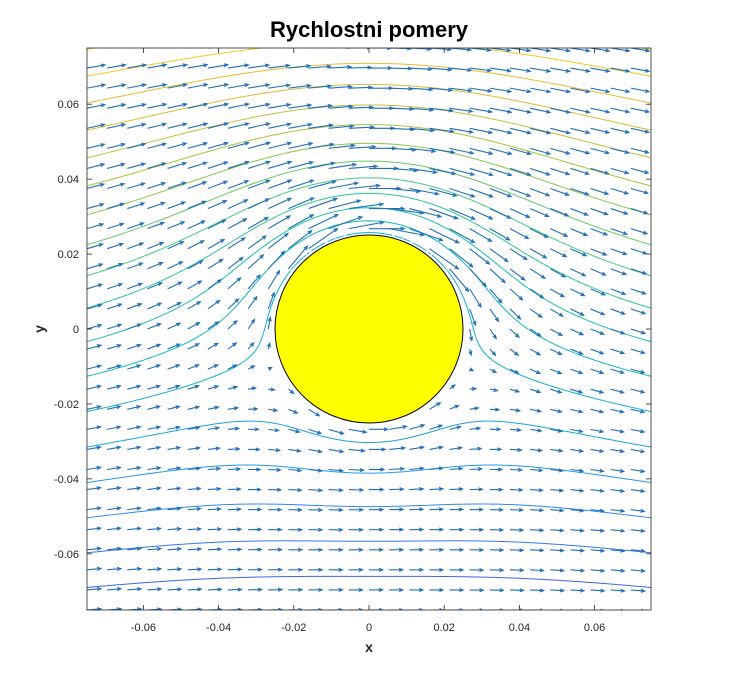 The height and width of the screenshot is (684, 735). What do you see at coordinates (66, 405) in the screenshot?
I see `y-tick-label: -0.02` at bounding box center [66, 405].